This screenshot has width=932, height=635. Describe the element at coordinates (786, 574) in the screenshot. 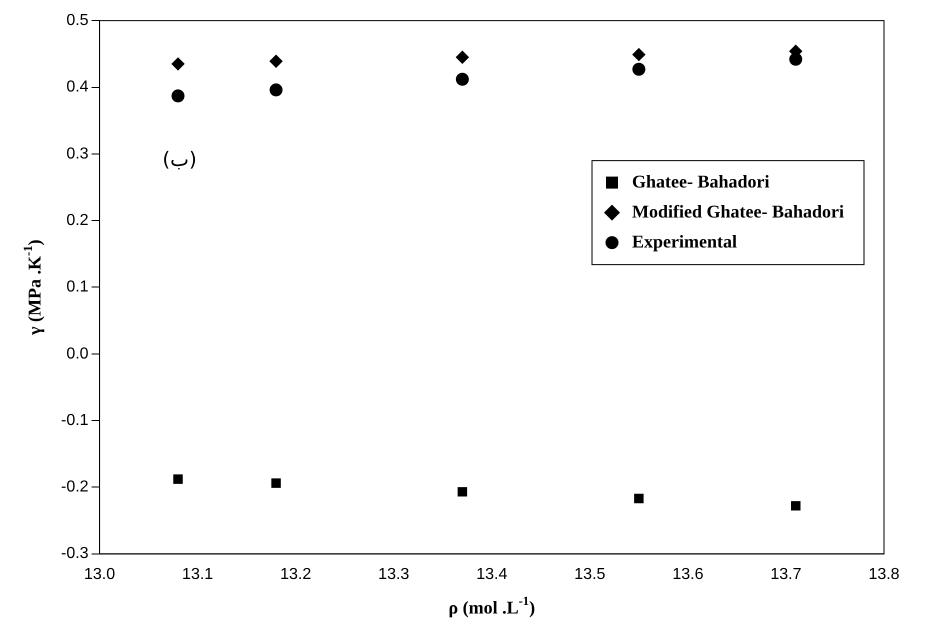

I see `x-tick-label: 13.7` at that location.